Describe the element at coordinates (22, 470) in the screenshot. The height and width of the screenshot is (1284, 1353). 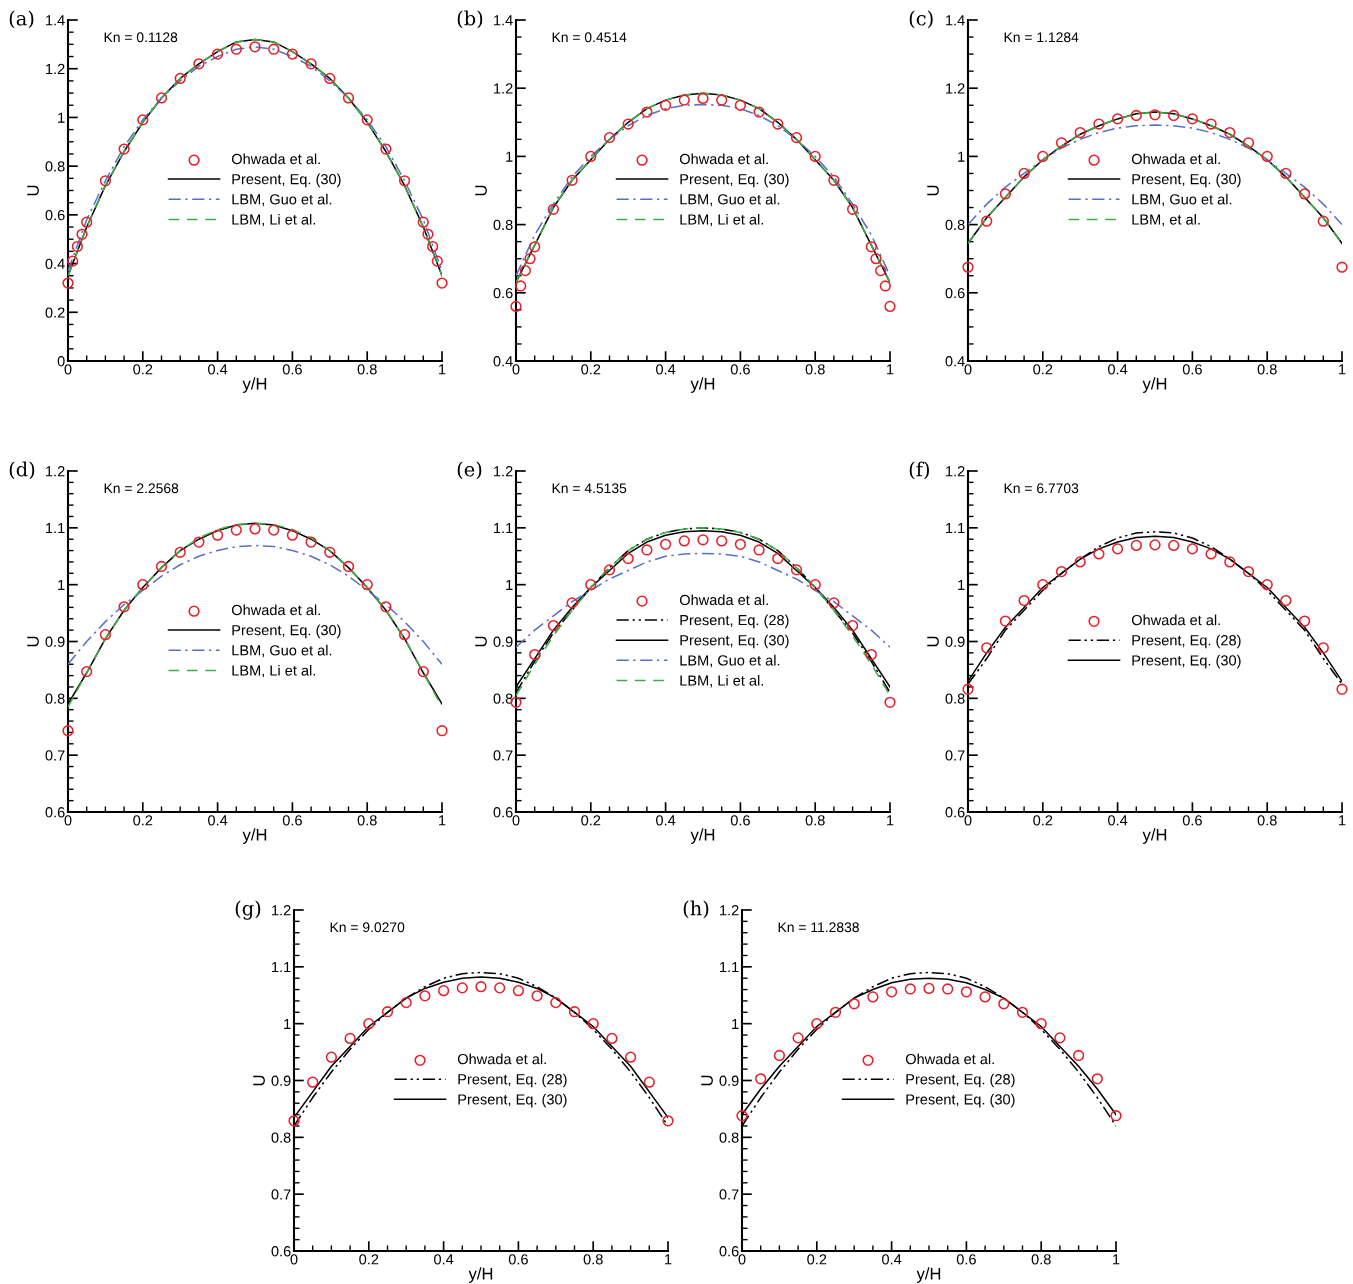
I see `chart-title: (d)` at that location.